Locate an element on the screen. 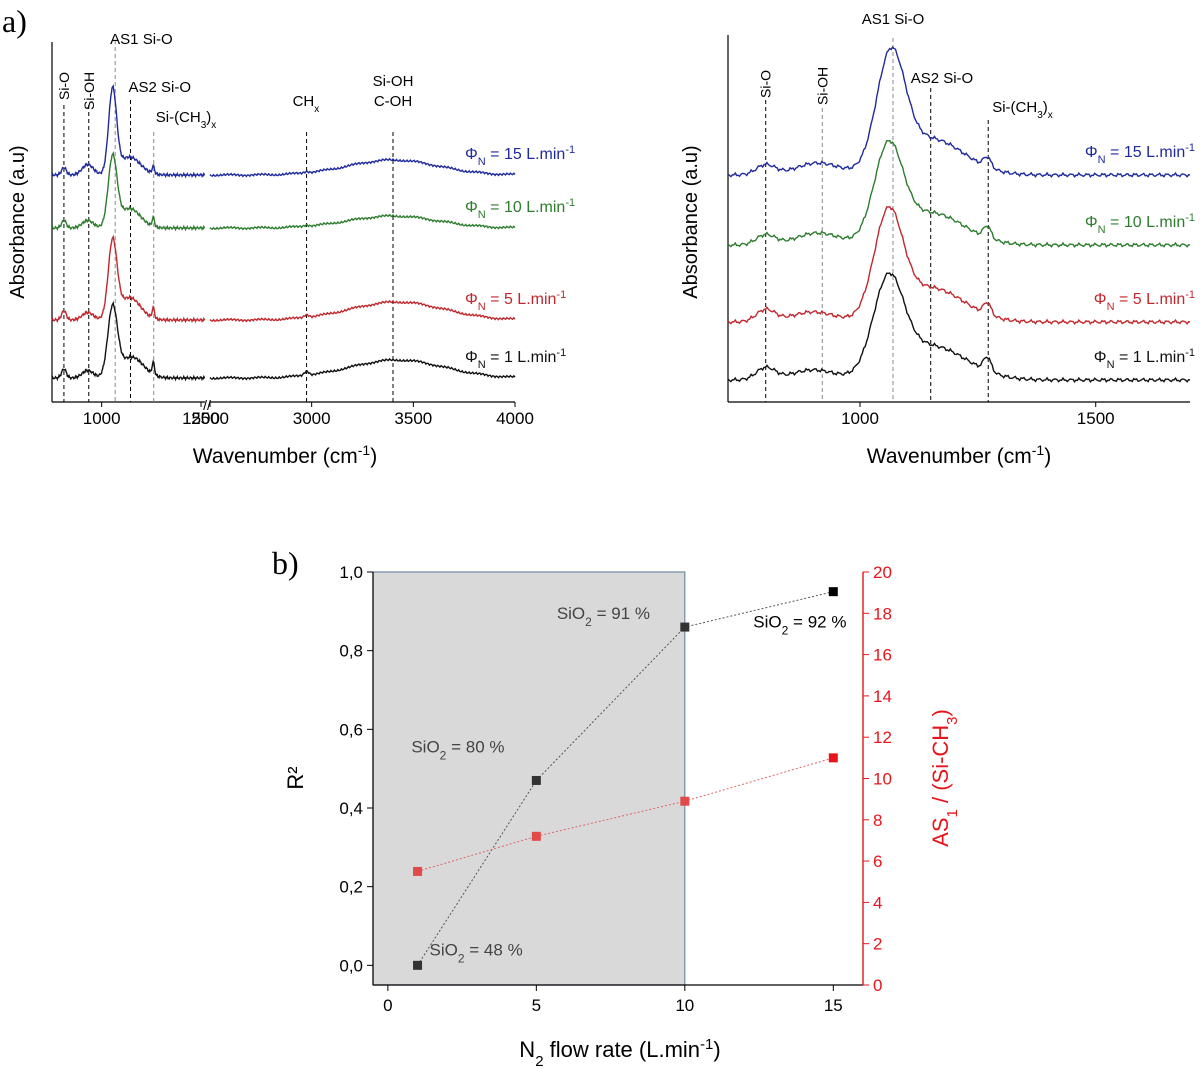 The width and height of the screenshot is (1200, 1069). y-tick-label-left: 1,0 is located at coordinates (351, 572).